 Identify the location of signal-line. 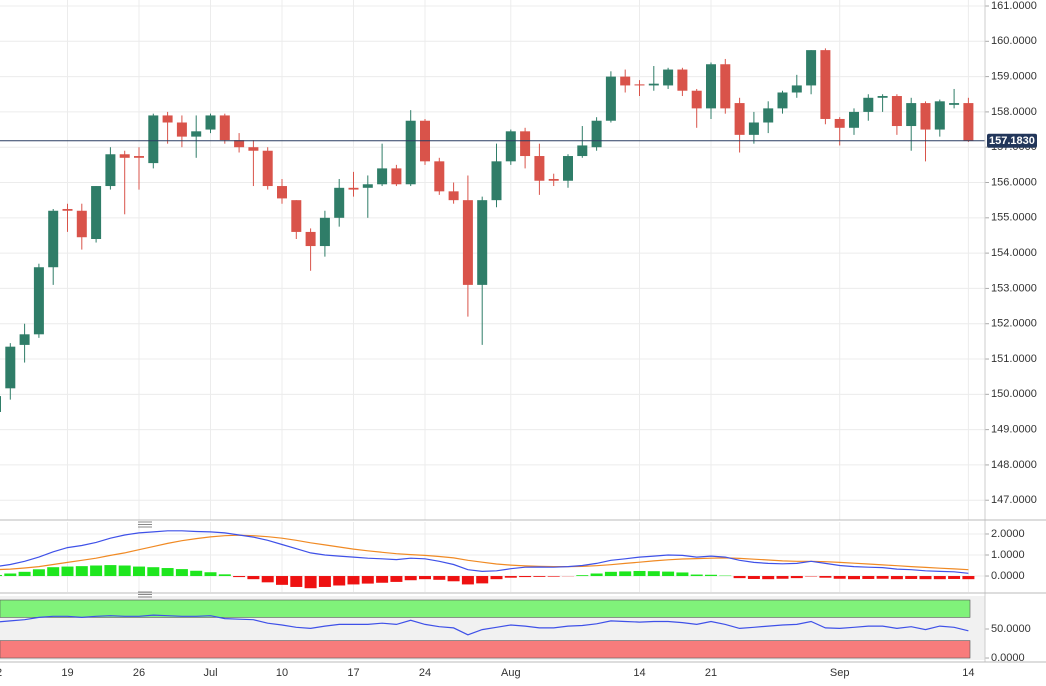
(484, 552).